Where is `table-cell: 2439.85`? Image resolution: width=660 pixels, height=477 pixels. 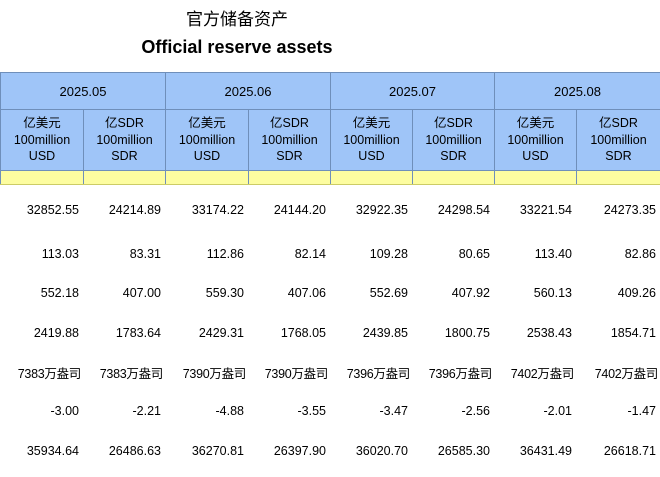
table-cell: 2439.85 is located at coordinates (385, 332).